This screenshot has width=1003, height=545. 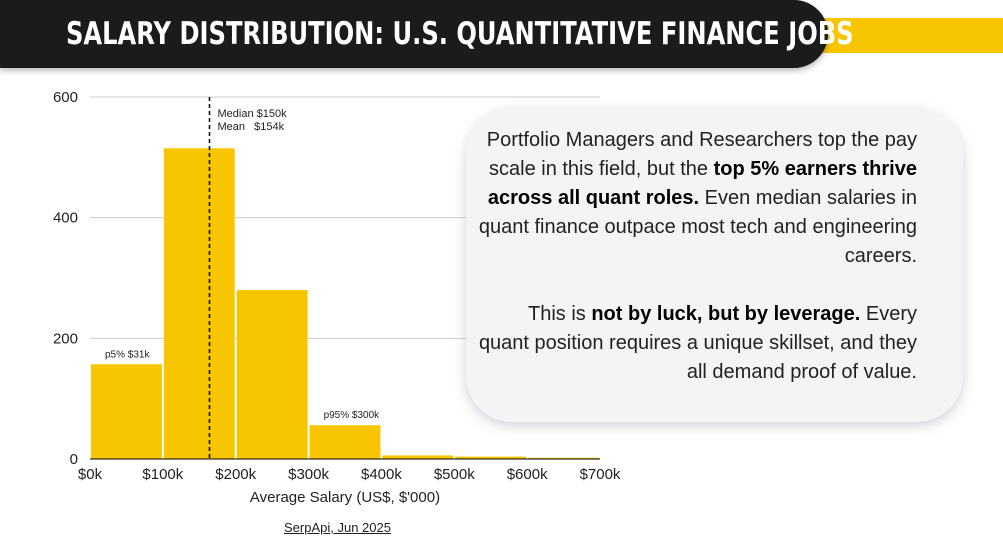 What do you see at coordinates (308, 474) in the screenshot?
I see `x-tick-label: $300k` at bounding box center [308, 474].